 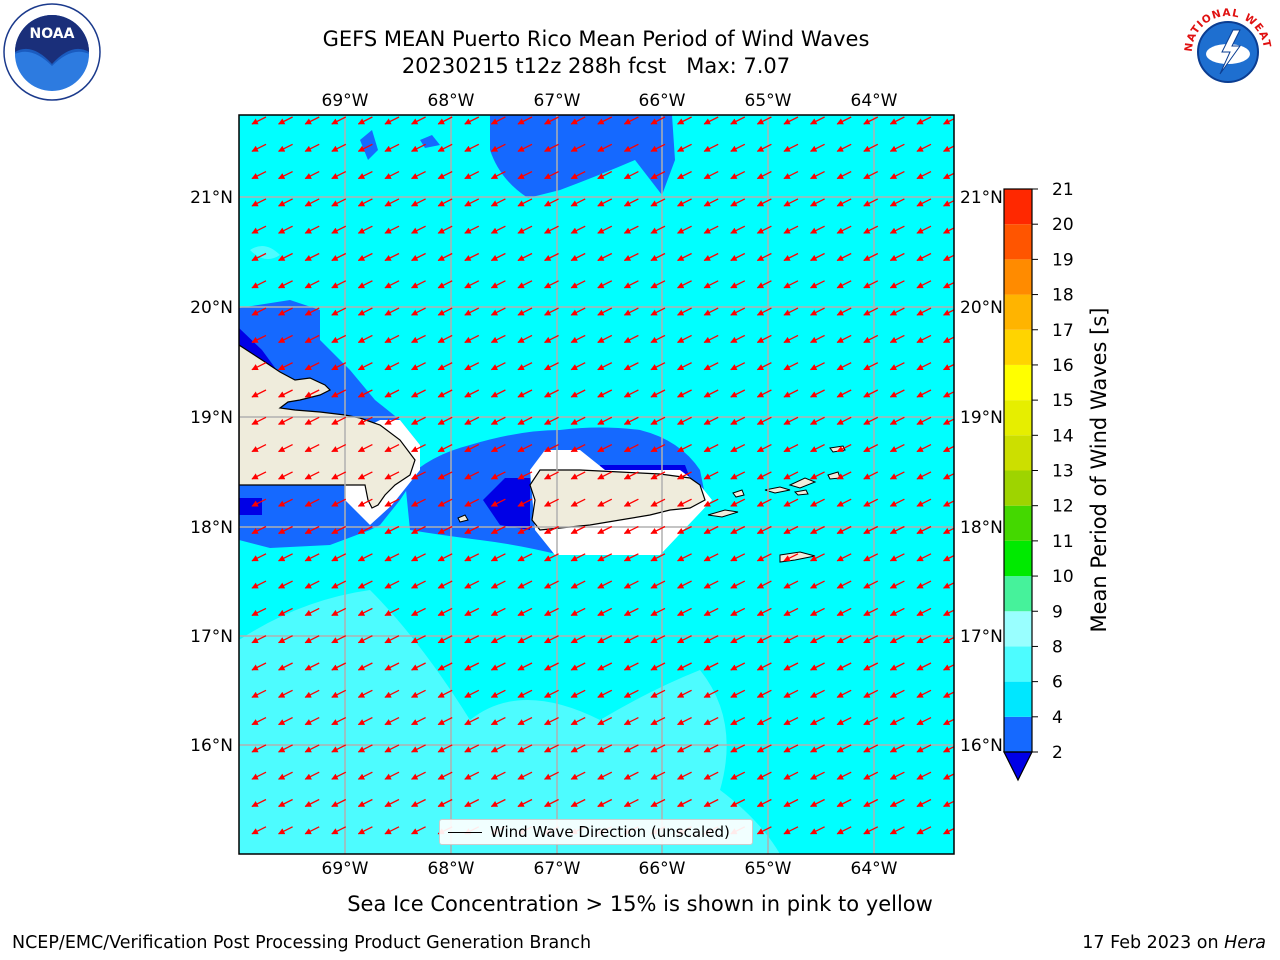 What do you see at coordinates (1063, 190) in the screenshot?
I see `colorbar-tick-label: 21` at bounding box center [1063, 190].